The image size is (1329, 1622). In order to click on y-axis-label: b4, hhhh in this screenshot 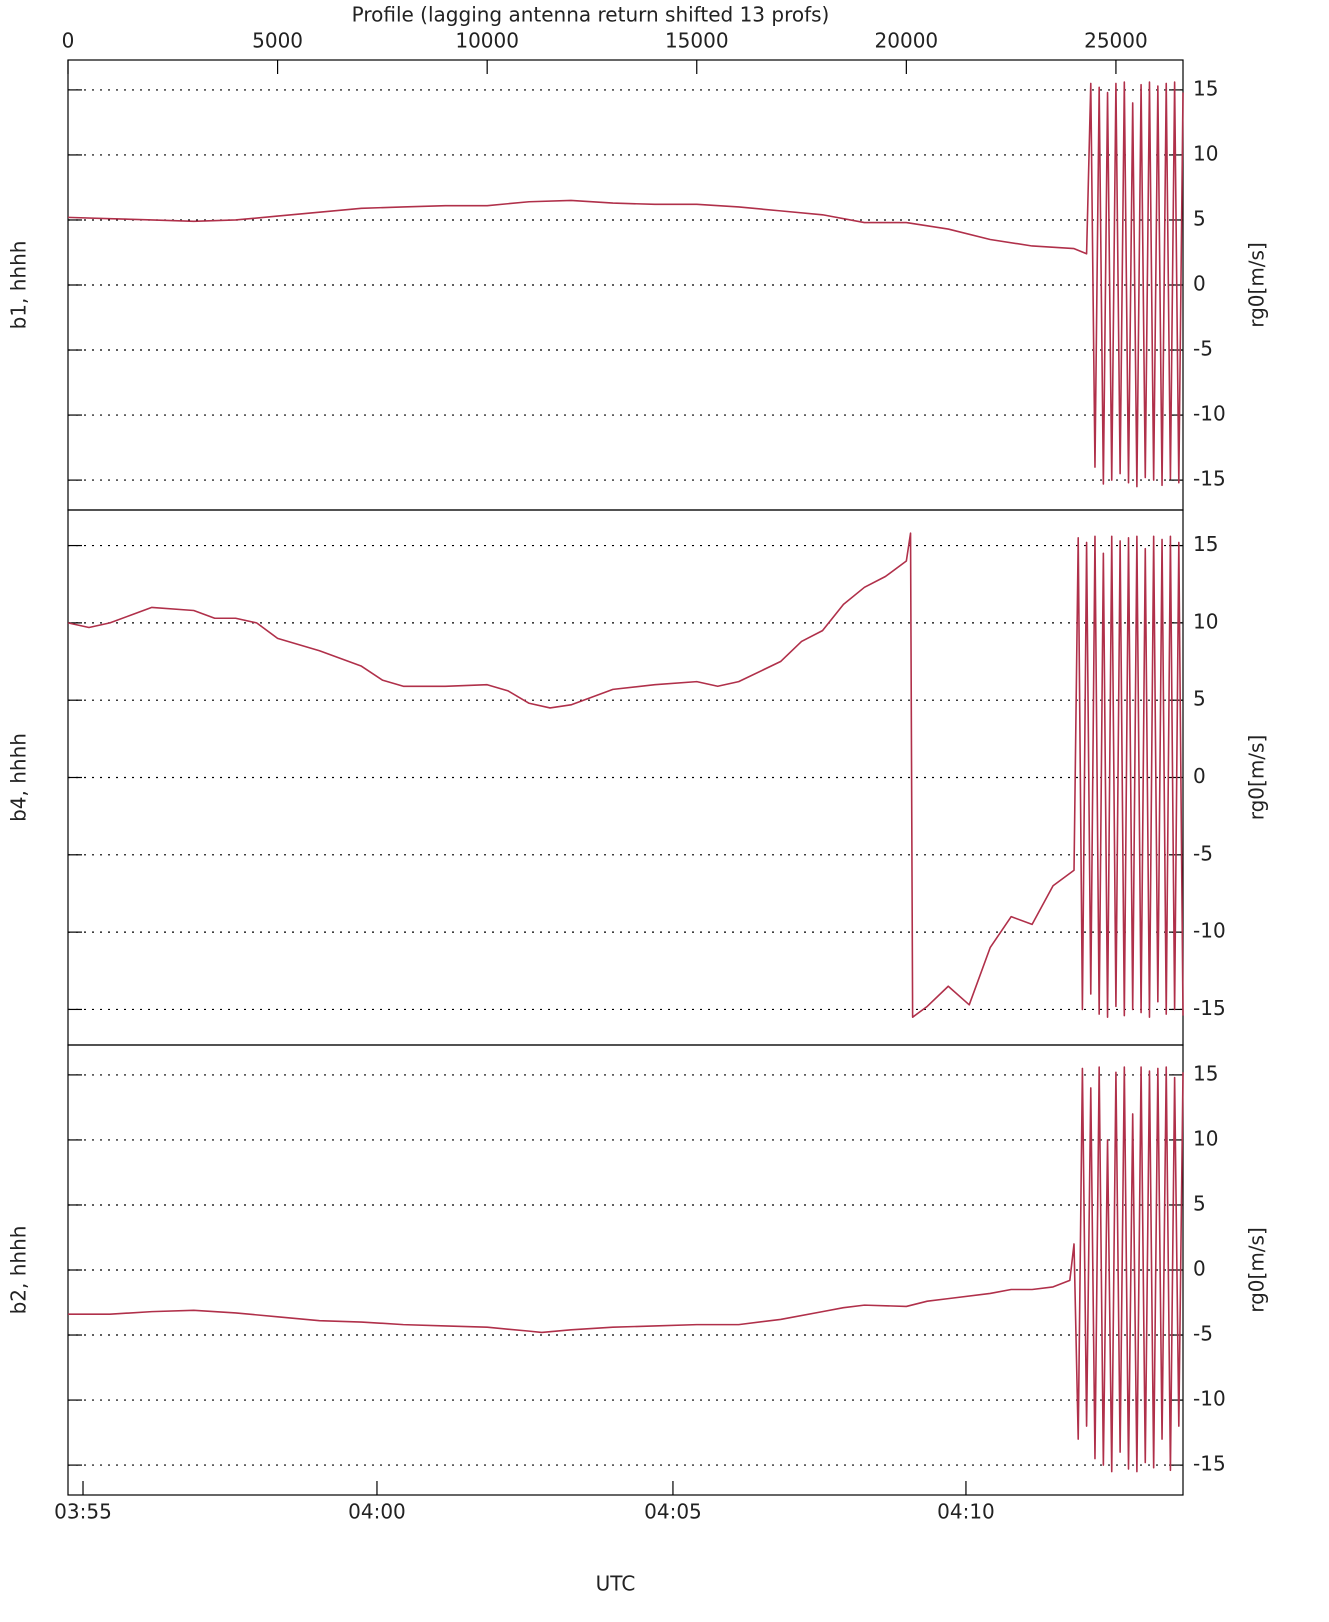, I will do `click(19, 777)`.